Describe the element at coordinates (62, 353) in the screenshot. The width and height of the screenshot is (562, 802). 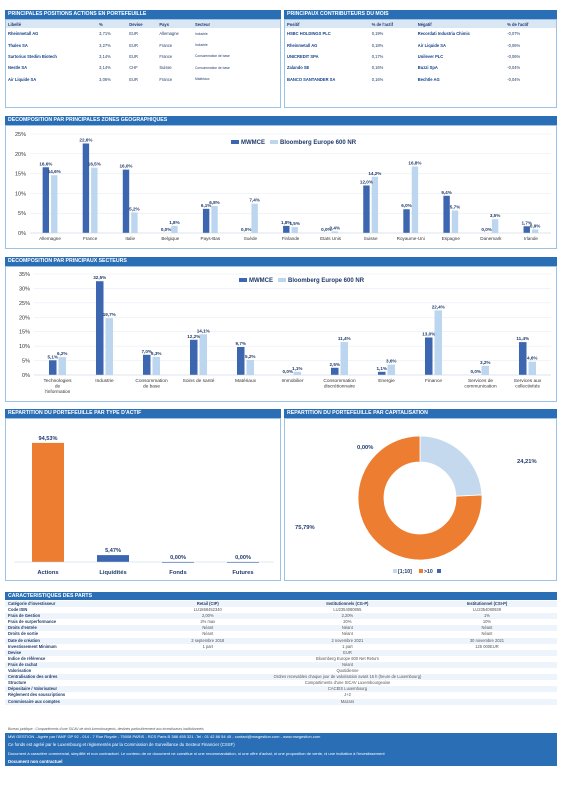
I see `data-label-bench: 6,2%` at that location.